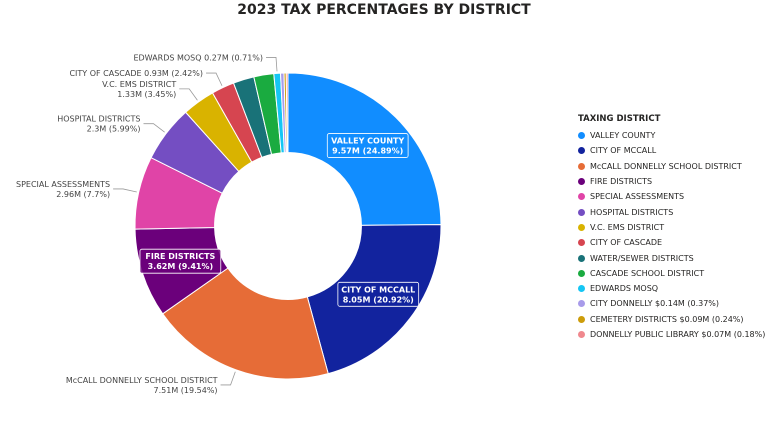  Describe the element at coordinates (632, 212) in the screenshot. I see `legend-label: HOSPITAL DISTRICTS` at that location.